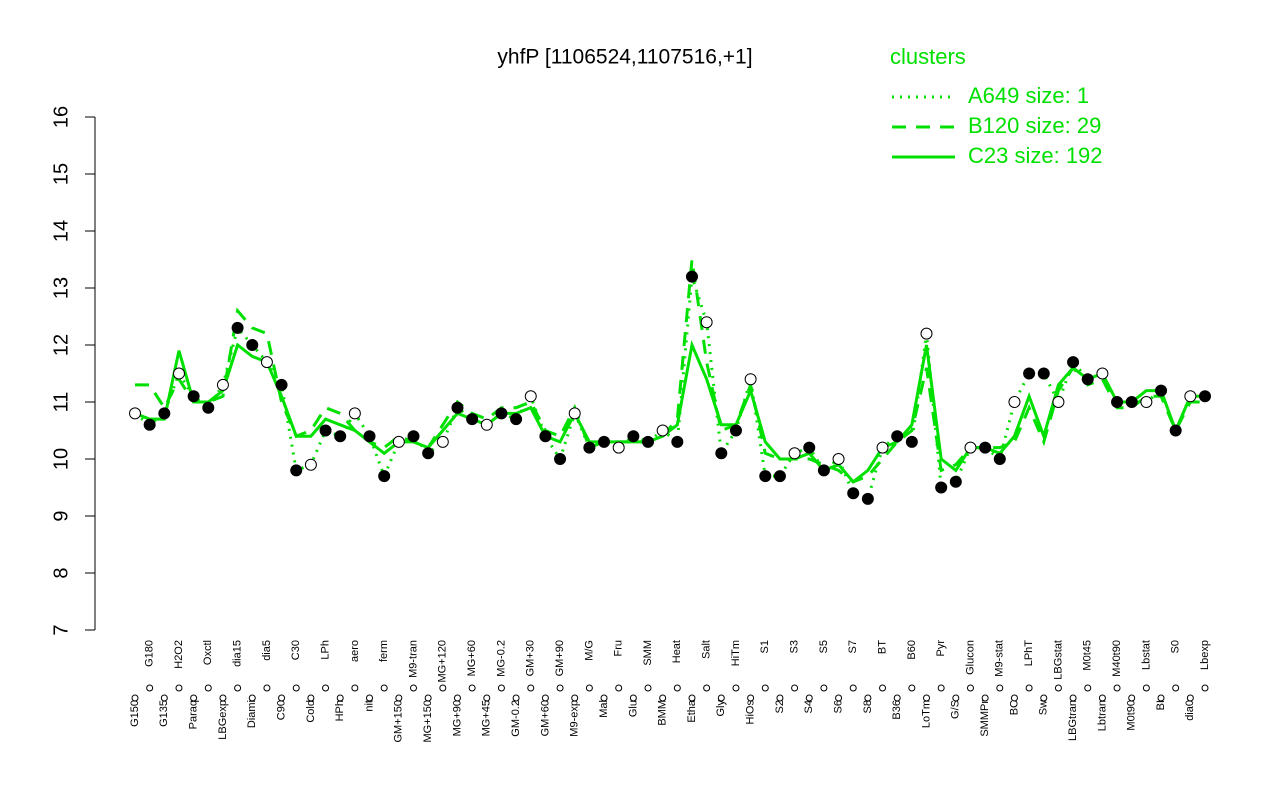 This screenshot has width=1280, height=800. Describe the element at coordinates (624, 57) in the screenshot. I see `chart-title: yhfP [1106524,1107516,+1]` at that location.